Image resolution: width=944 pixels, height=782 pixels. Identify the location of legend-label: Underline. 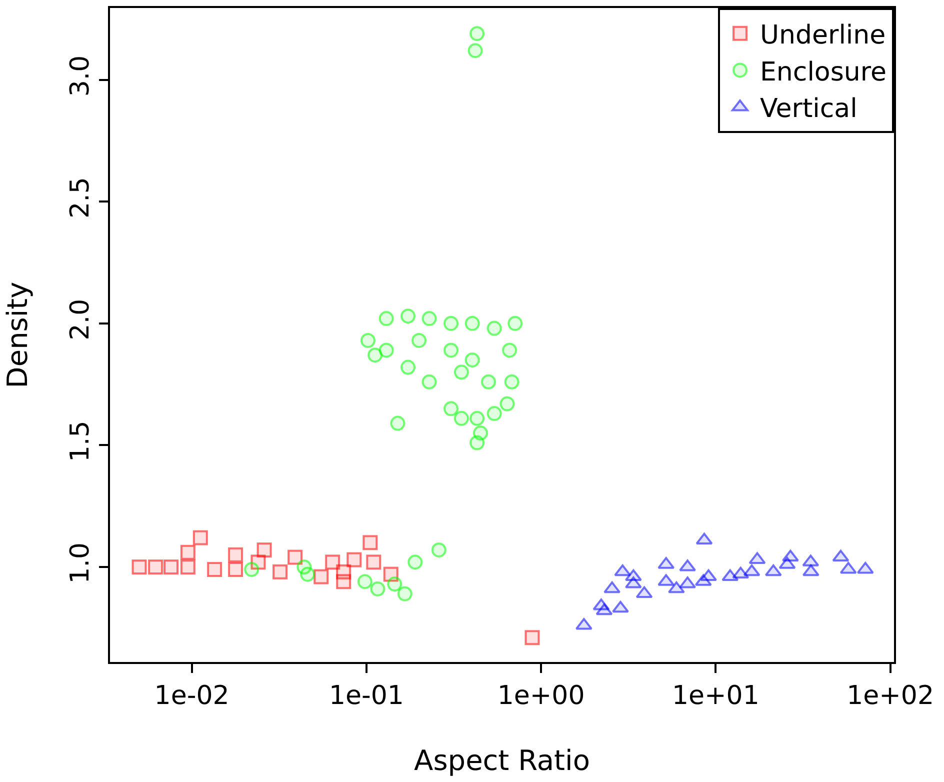
(823, 35).